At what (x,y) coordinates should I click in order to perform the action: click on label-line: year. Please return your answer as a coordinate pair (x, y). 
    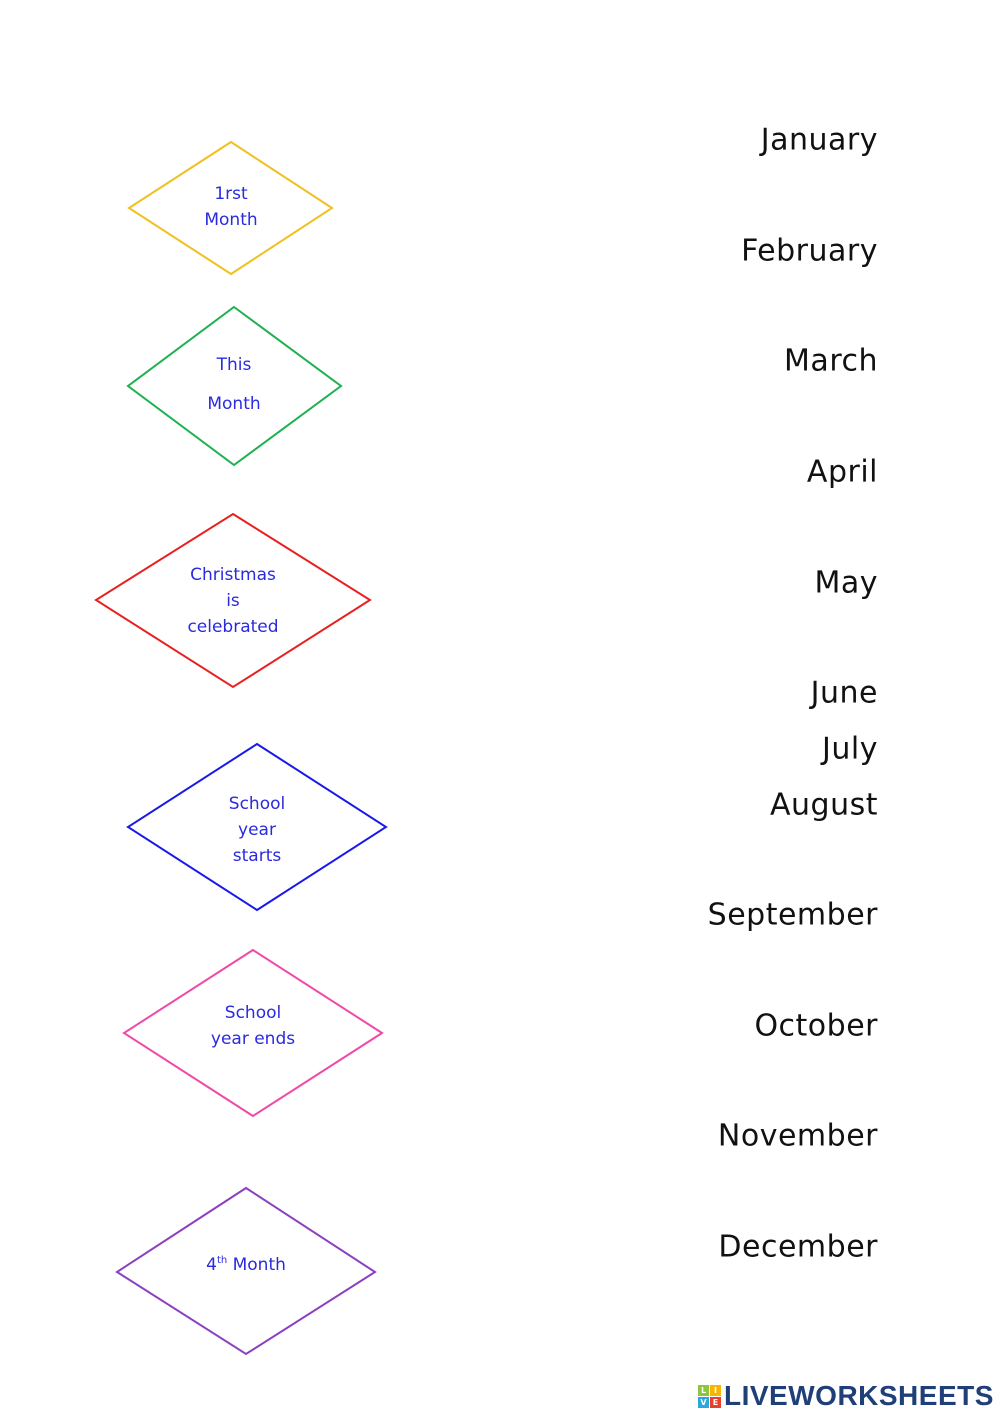
    Looking at the image, I should click on (257, 830).